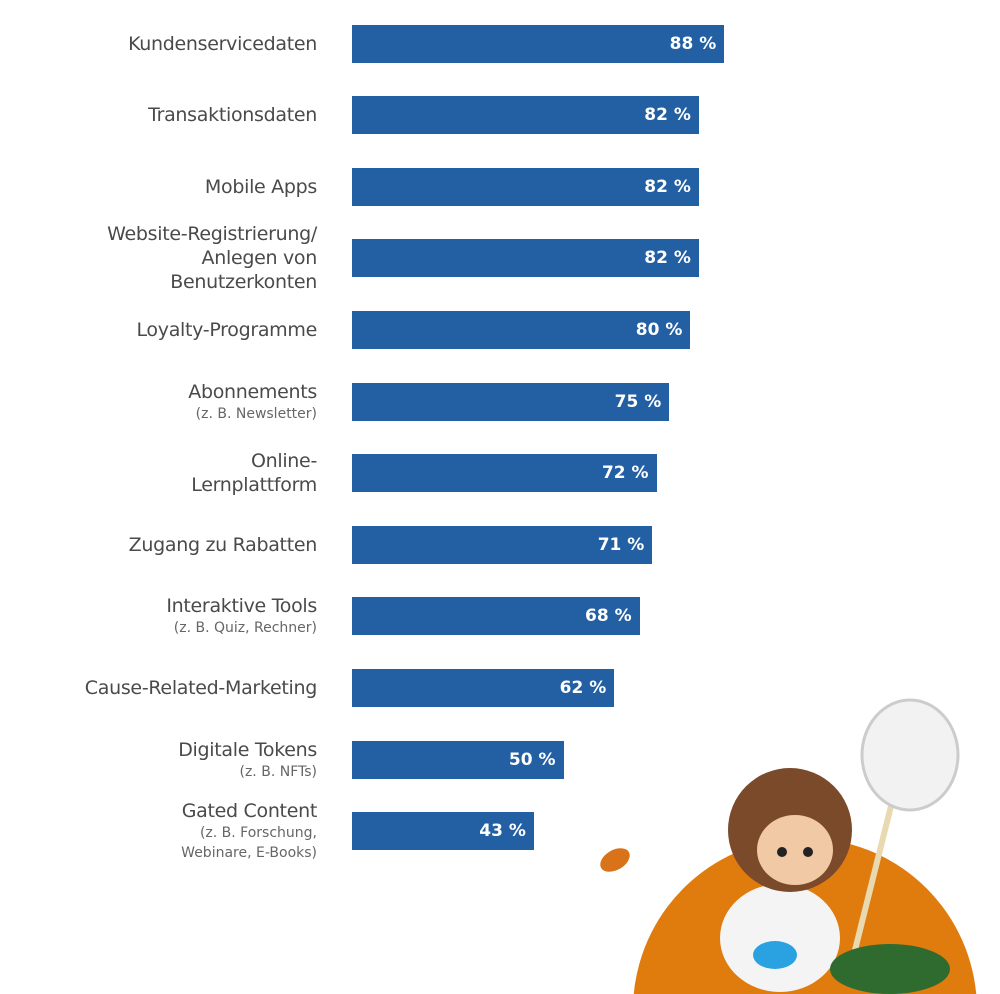 The width and height of the screenshot is (1000, 994). Describe the element at coordinates (278, 771) in the screenshot. I see `category-sublabel: (z. B. NFTs)` at that location.